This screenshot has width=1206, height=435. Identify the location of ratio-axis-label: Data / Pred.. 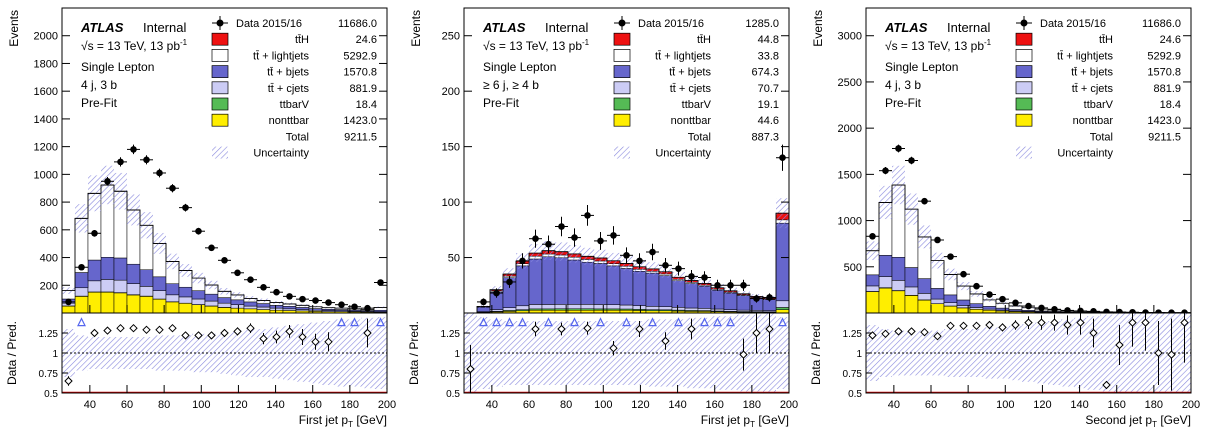
(12, 353).